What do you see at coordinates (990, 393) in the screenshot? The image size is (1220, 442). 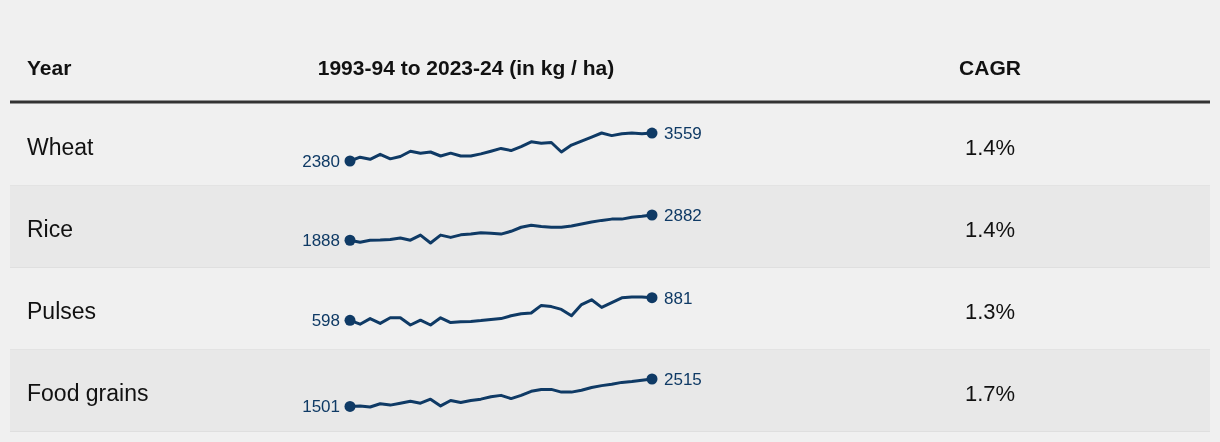 I see `text: 1.7%` at bounding box center [990, 393].